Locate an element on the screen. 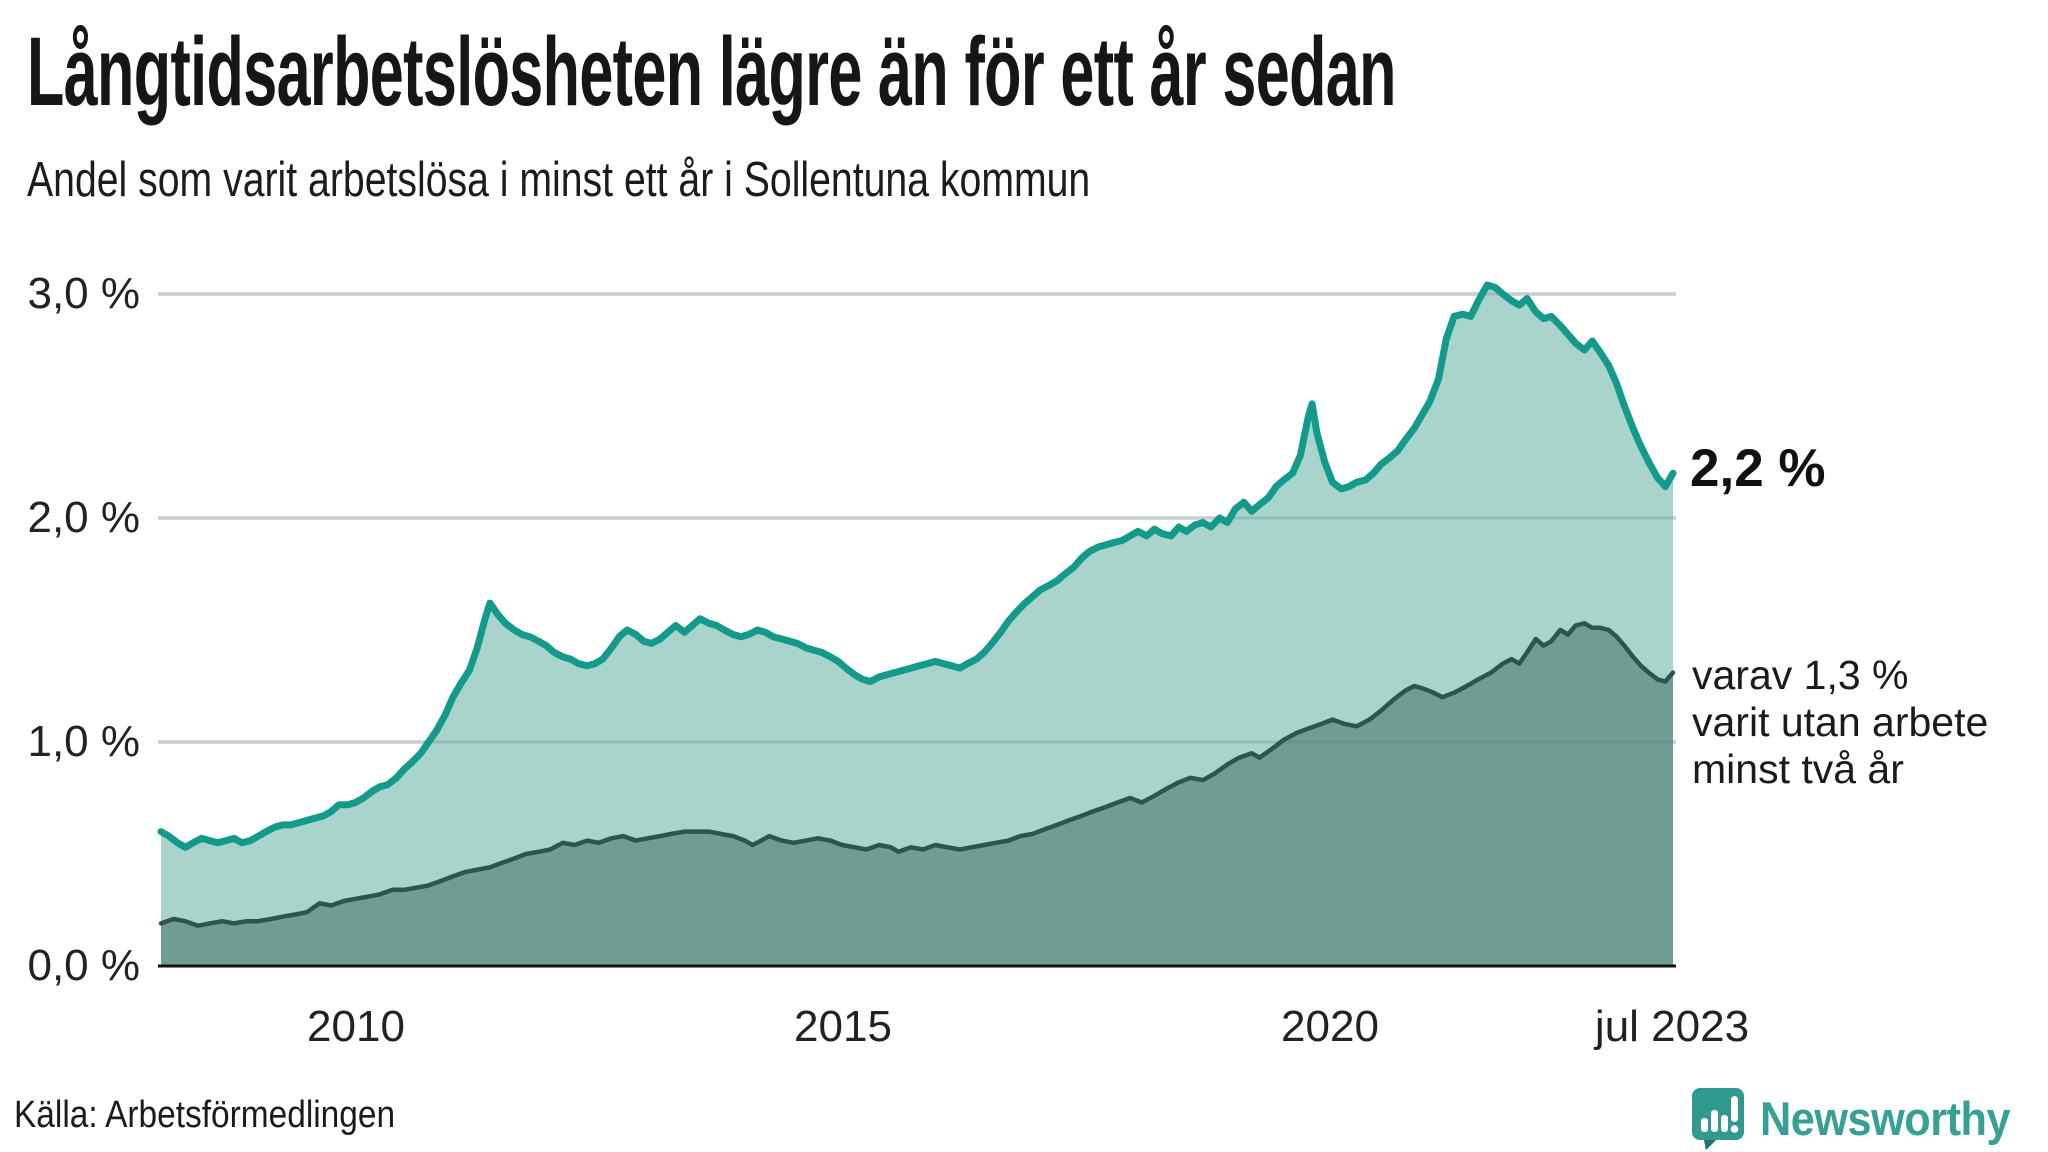 The height and width of the screenshot is (1152, 2048). x-tick-2010: 2010 is located at coordinates (356, 1026).